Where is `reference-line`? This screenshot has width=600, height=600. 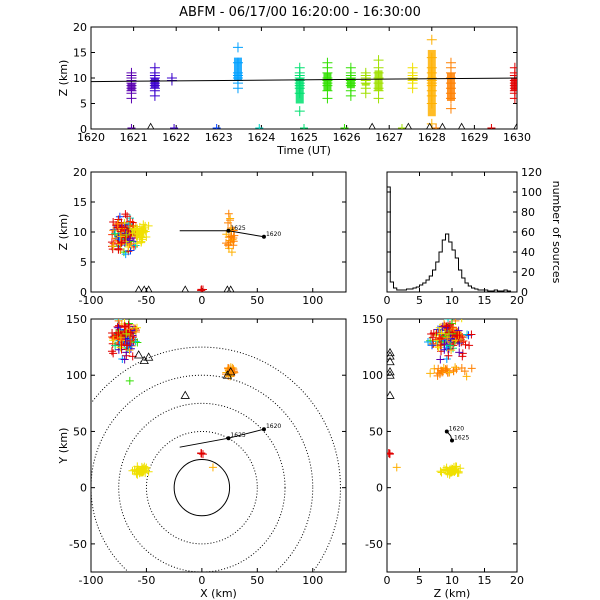 reference-line is located at coordinates (304, 80).